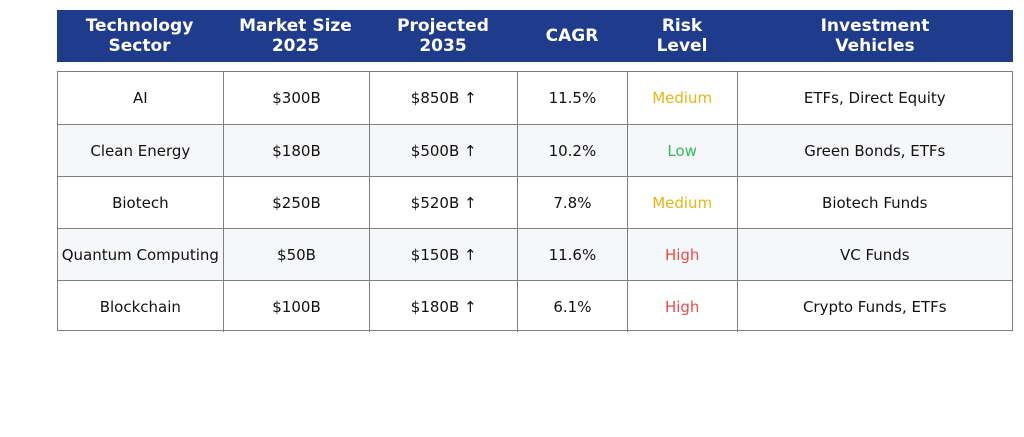 The height and width of the screenshot is (437, 1024). What do you see at coordinates (140, 306) in the screenshot?
I see `cell-sector: Blockchain` at bounding box center [140, 306].